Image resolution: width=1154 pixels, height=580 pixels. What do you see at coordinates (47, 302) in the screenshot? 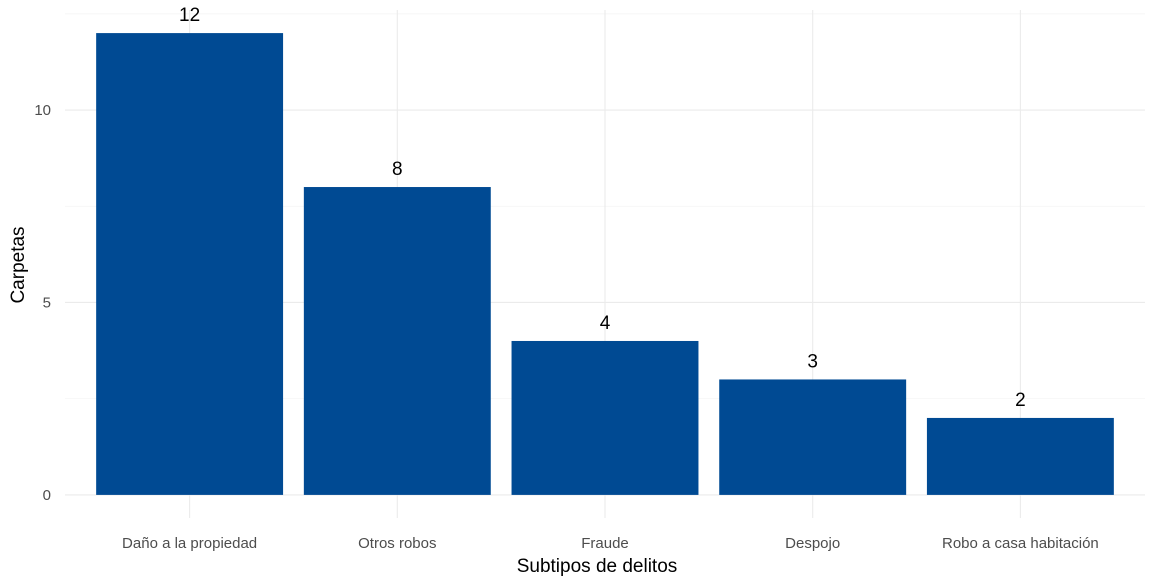
I see `y-tick-label: 5` at bounding box center [47, 302].